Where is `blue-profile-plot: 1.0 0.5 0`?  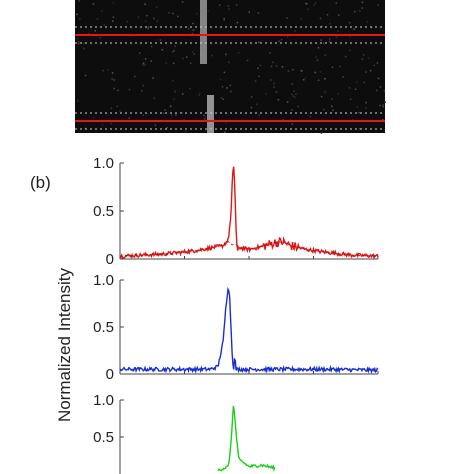 blue-profile-plot: 1.0 0.5 0 is located at coordinates (236, 327).